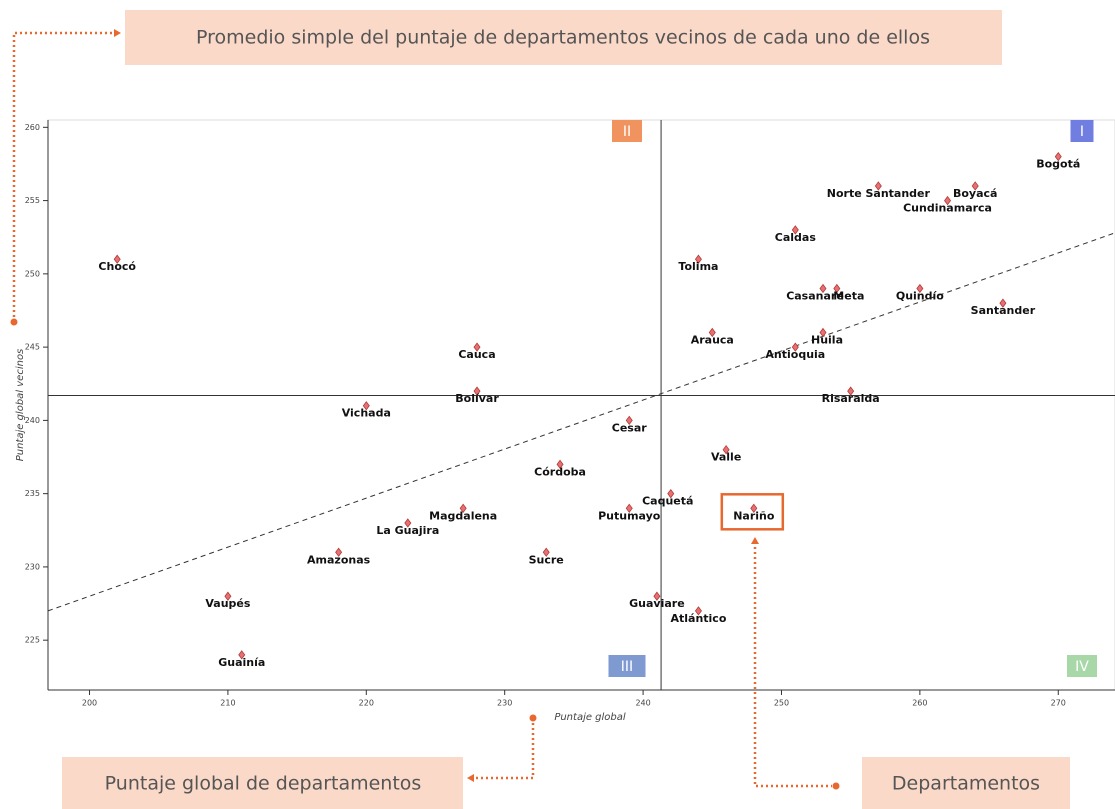 Image resolution: width=1115 pixels, height=809 pixels. I want to click on x-tick-label: 230, so click(504, 703).